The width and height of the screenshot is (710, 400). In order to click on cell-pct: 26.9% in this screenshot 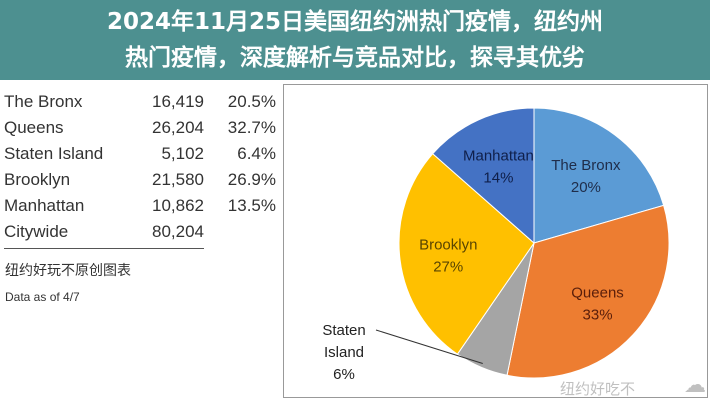, I will do `click(251, 179)`.